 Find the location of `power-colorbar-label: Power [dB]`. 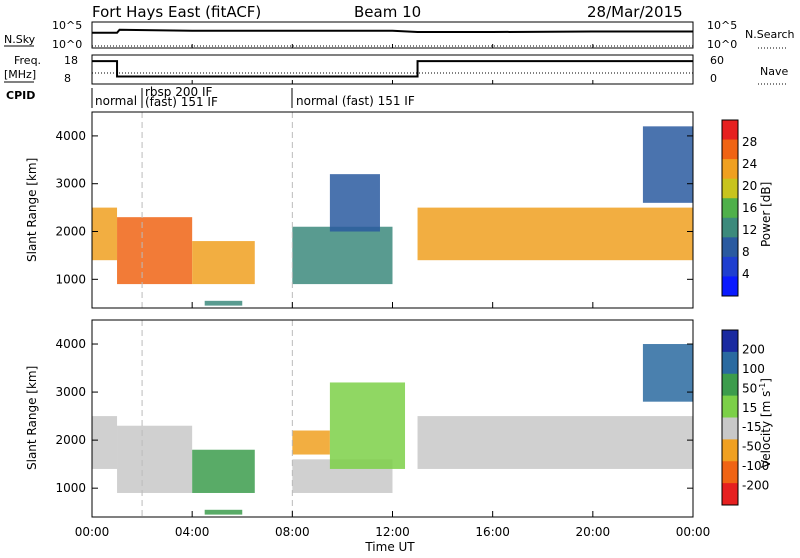

power-colorbar-label: Power [dB] is located at coordinates (766, 214).